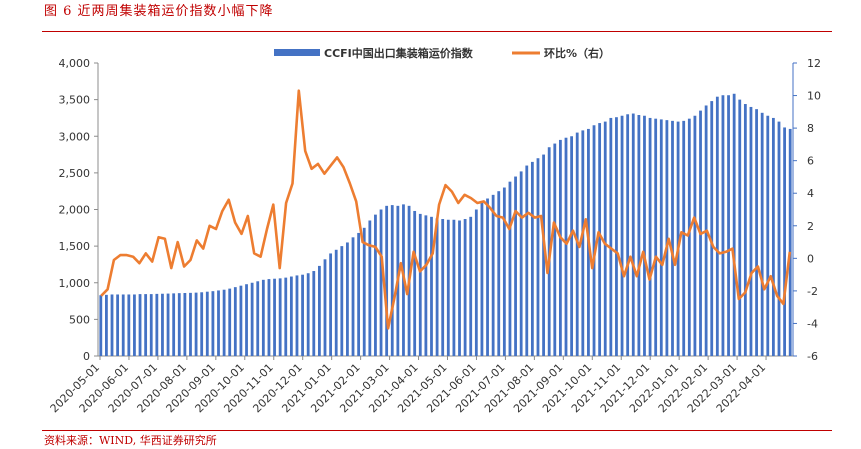  Describe the element at coordinates (75, 210) in the screenshot. I see `y-left-tick-label: 2,000` at that location.